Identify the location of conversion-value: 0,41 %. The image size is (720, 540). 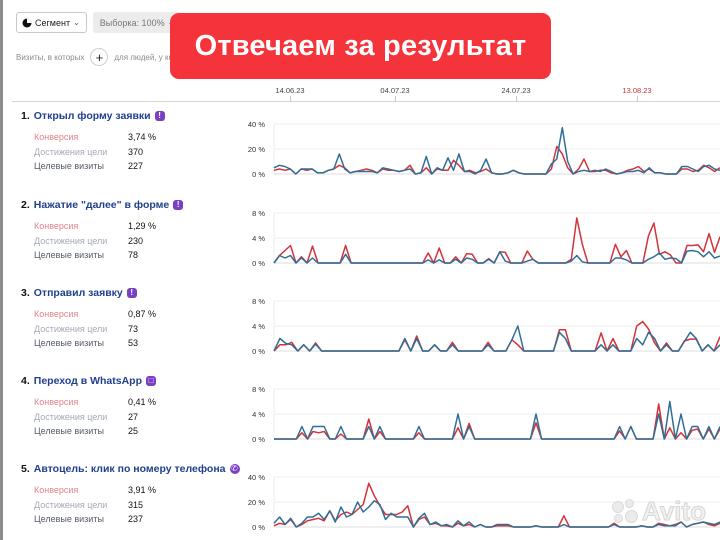
(142, 402).